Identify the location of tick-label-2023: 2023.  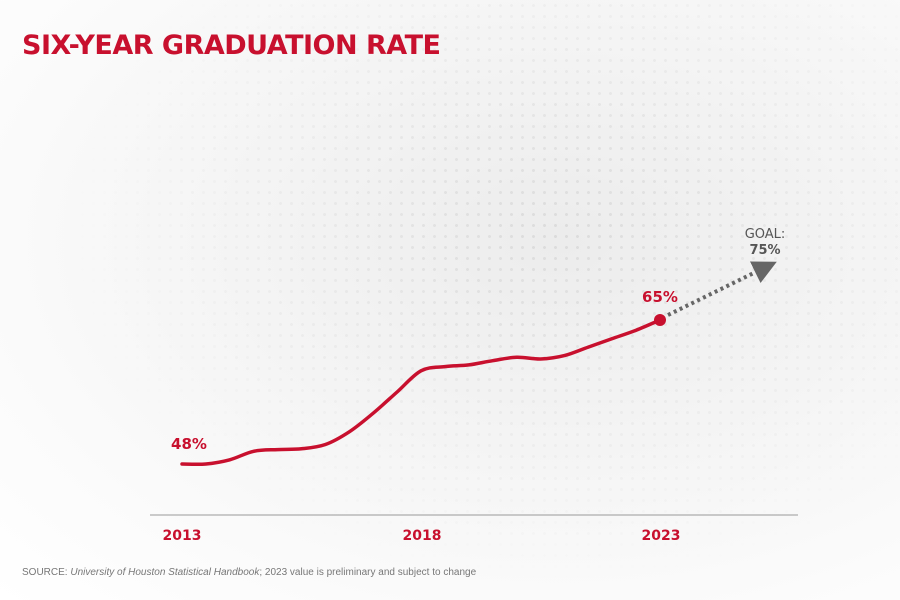
(661, 536).